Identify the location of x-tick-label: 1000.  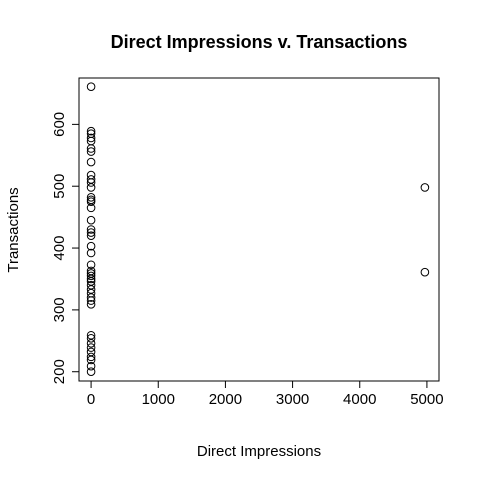
(158, 399).